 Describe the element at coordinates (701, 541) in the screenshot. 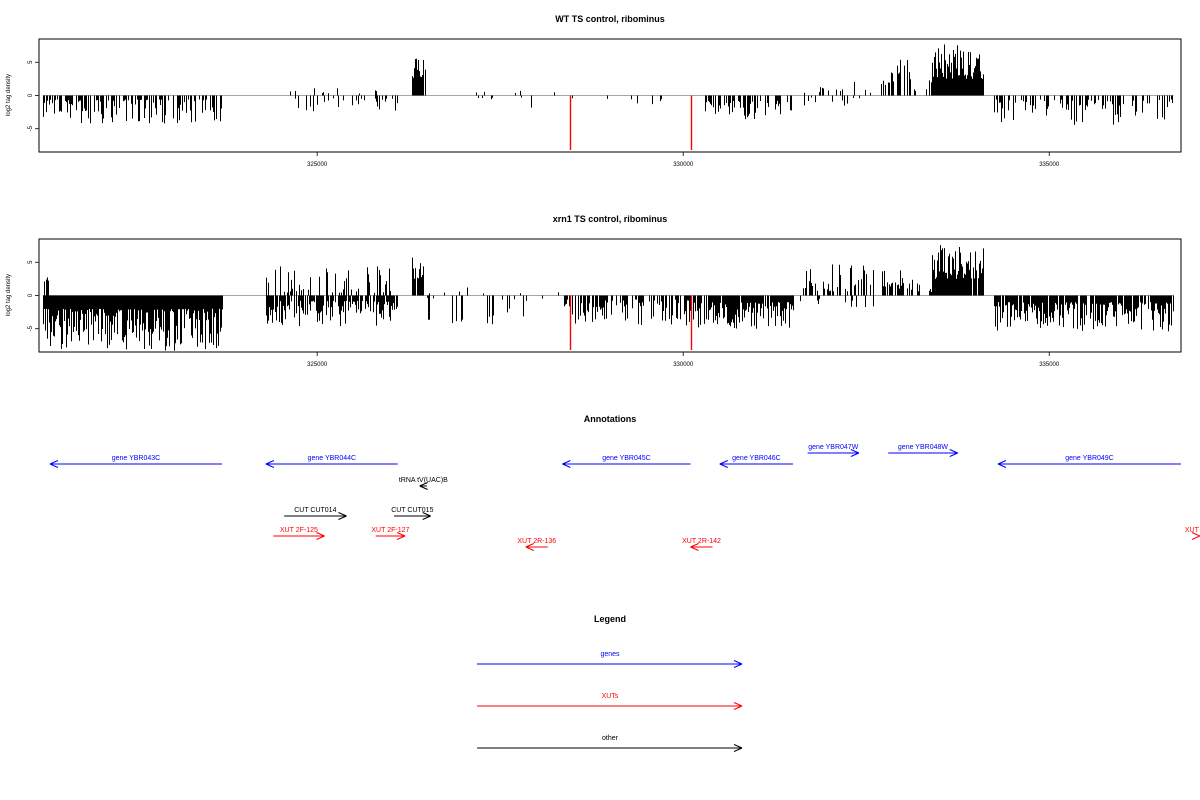

I see `annotation-label: XUT 2R-142` at that location.